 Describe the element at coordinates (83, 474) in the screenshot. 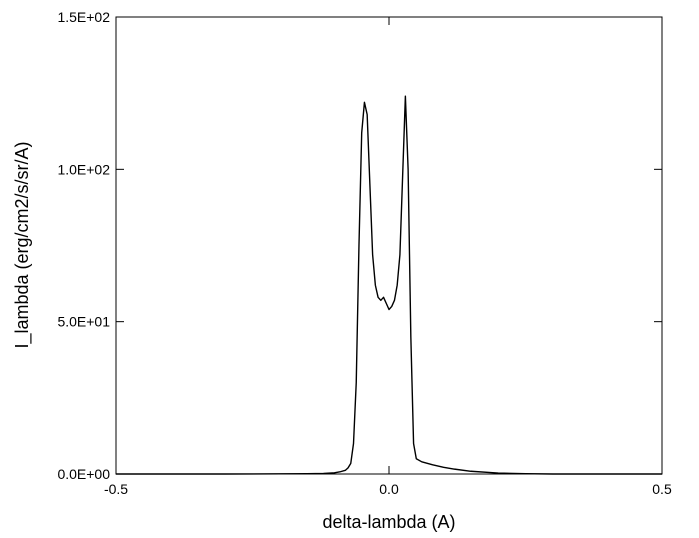

I see `y-tick-label: 0.0E+00` at that location.